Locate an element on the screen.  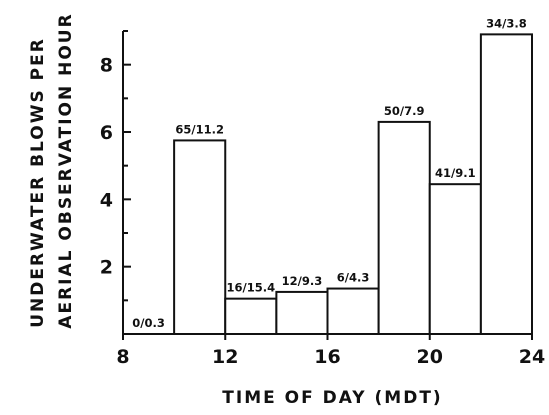
y-axis-title-line-2: AERIAL OBSERVATION HOUR is located at coordinates (66, 170).